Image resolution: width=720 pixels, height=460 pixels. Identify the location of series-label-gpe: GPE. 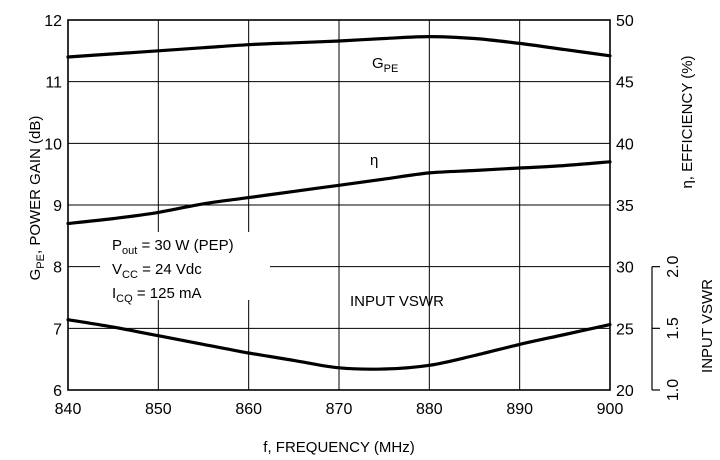
(385, 65).